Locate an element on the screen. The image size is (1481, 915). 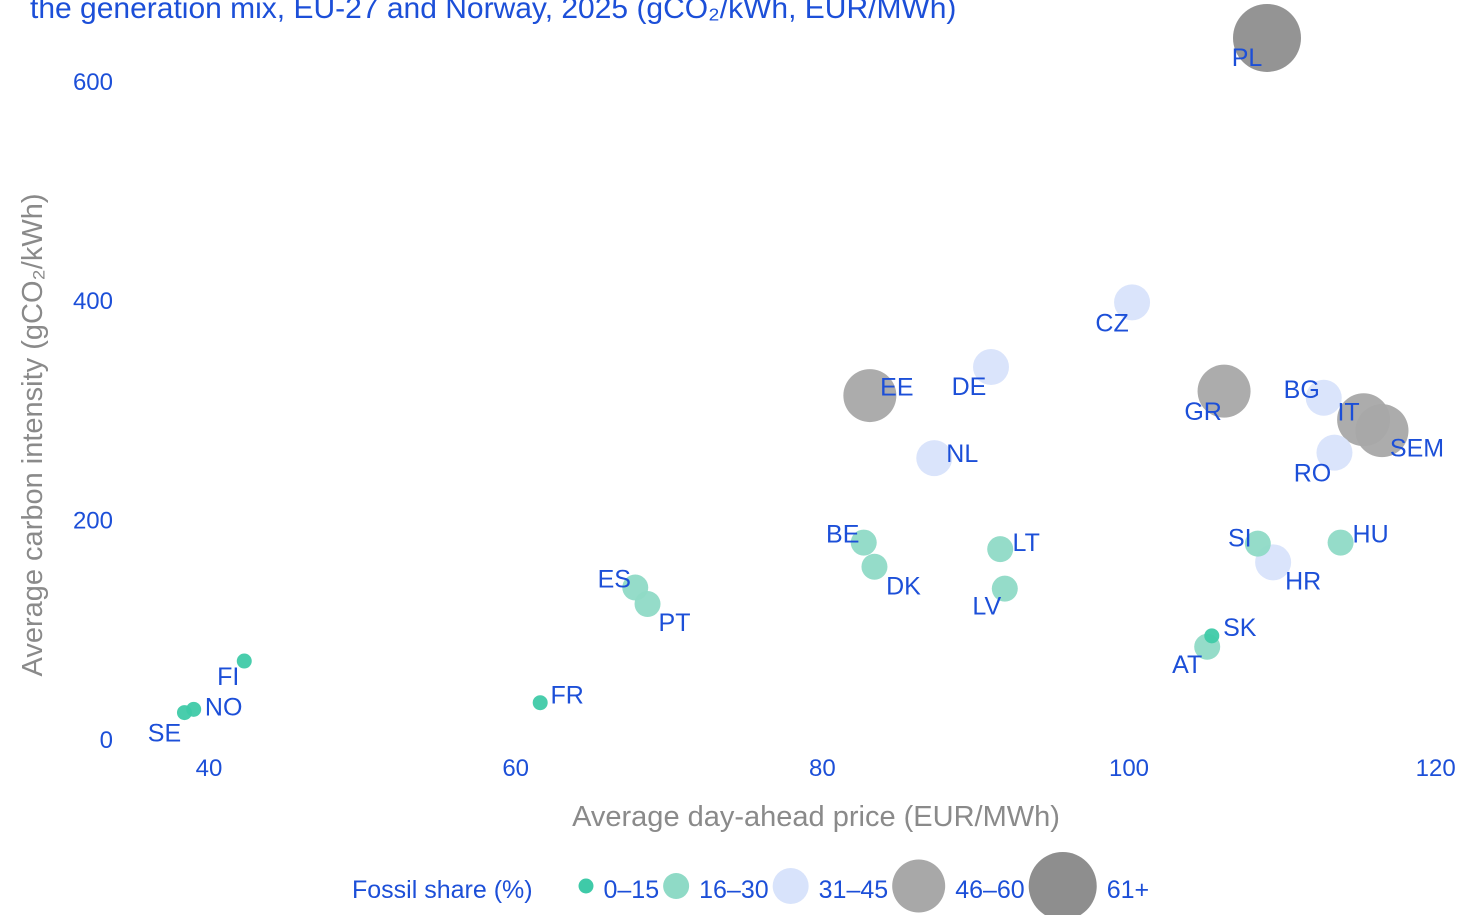
point-label: PL is located at coordinates (1247, 58).